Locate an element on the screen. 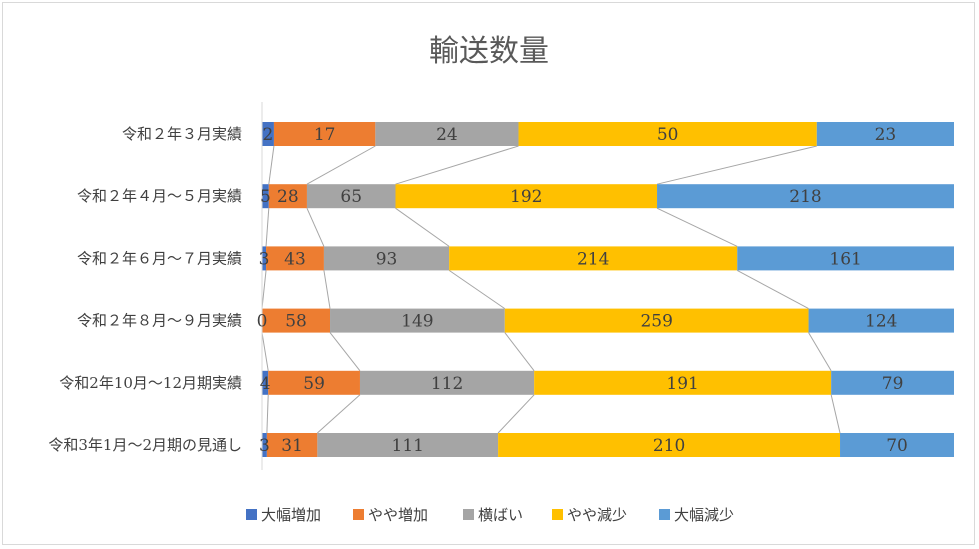  data-label-4-2: 58 is located at coordinates (296, 322).